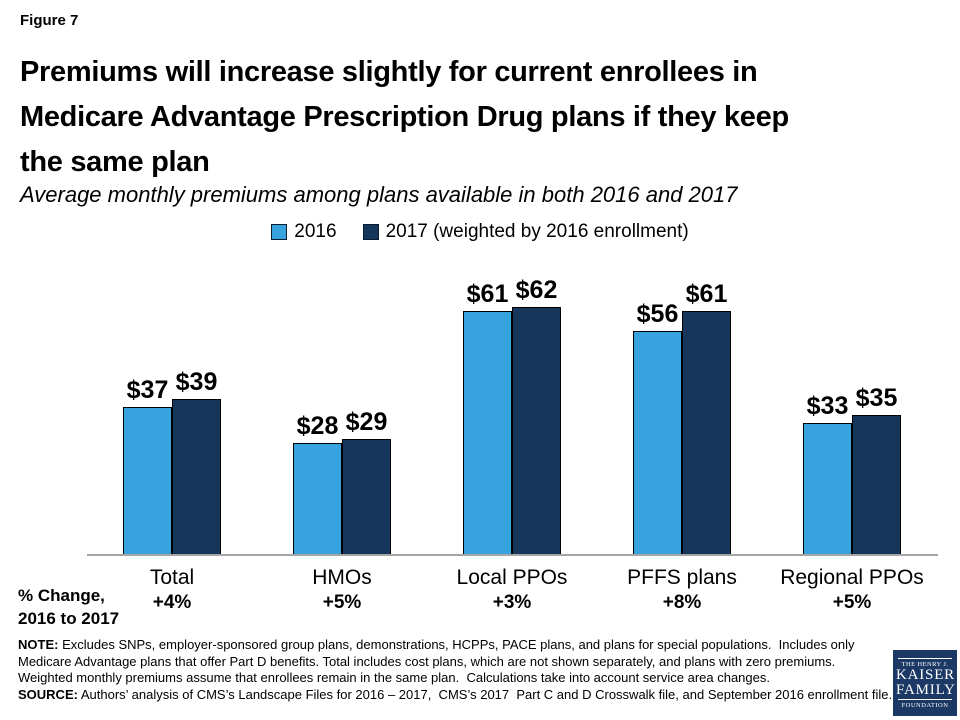 The width and height of the screenshot is (960, 720). What do you see at coordinates (196, 477) in the screenshot?
I see `bar-2017-total` at bounding box center [196, 477].